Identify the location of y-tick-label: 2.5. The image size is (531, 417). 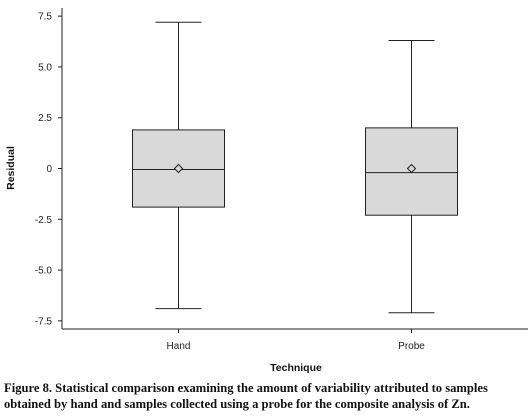
(45, 118).